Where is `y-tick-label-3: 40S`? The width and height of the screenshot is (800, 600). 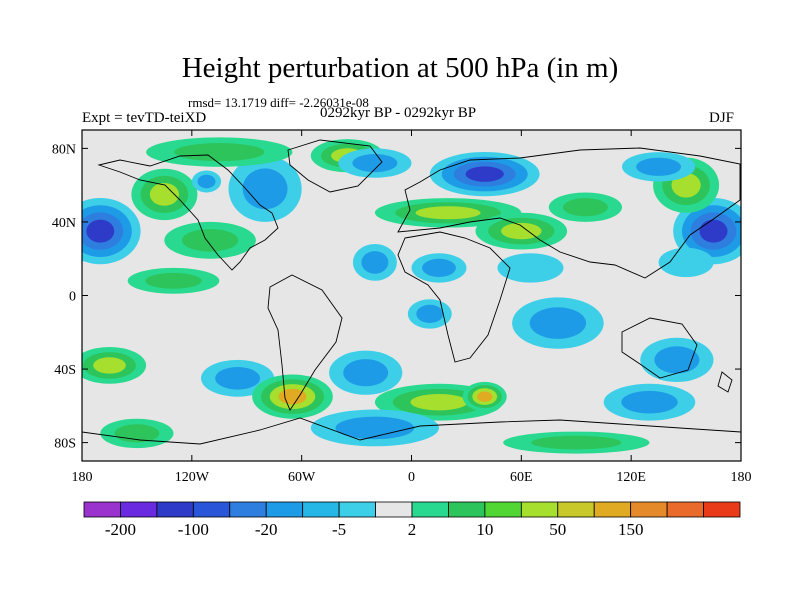
y-tick-label-3: 40S is located at coordinates (65, 370).